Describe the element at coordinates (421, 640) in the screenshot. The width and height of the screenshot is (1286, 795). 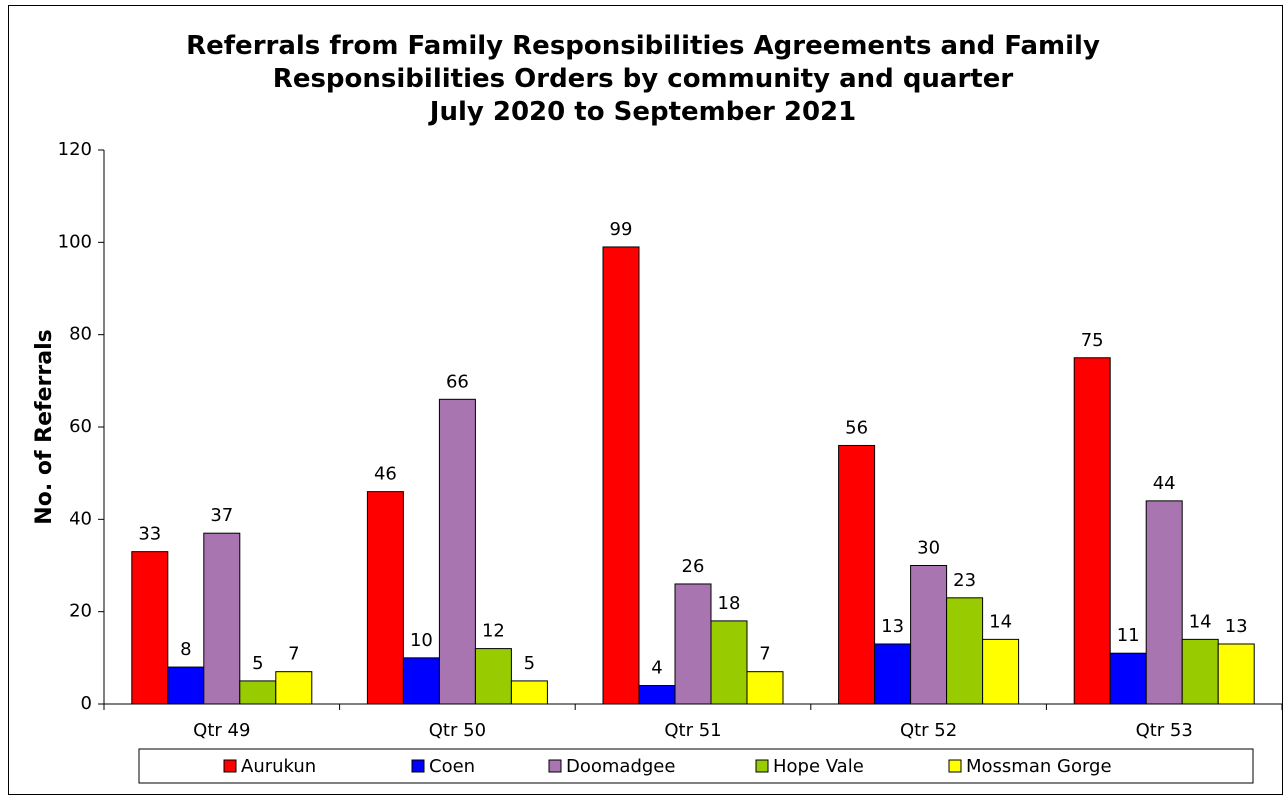
I see `data-label: 10` at that location.